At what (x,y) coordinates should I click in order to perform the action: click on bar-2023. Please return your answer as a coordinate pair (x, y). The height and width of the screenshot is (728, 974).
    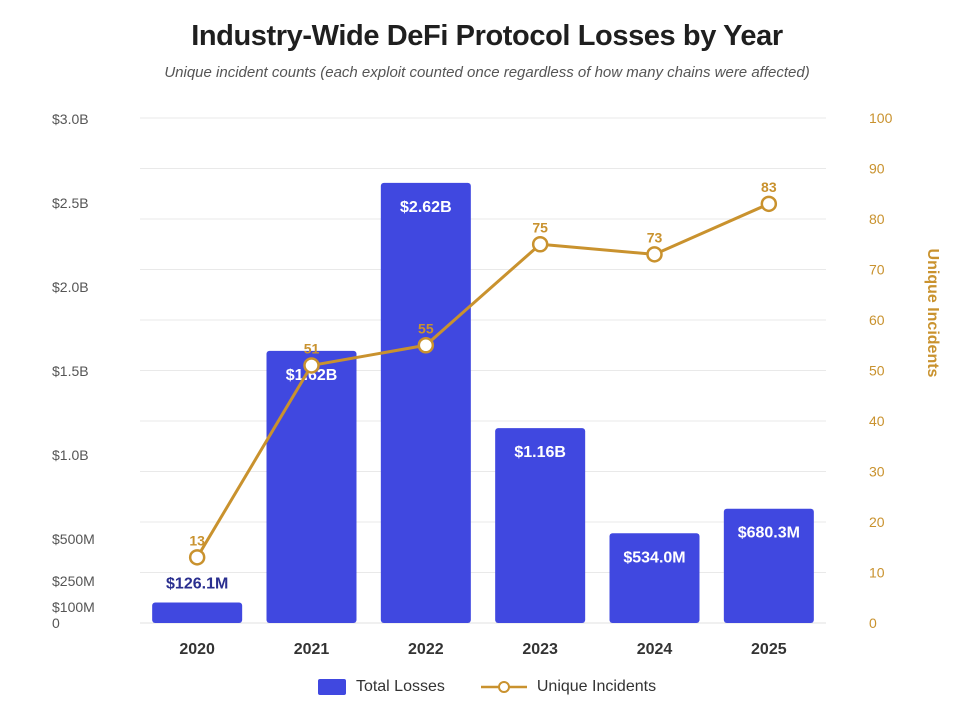
    Looking at the image, I should click on (540, 525).